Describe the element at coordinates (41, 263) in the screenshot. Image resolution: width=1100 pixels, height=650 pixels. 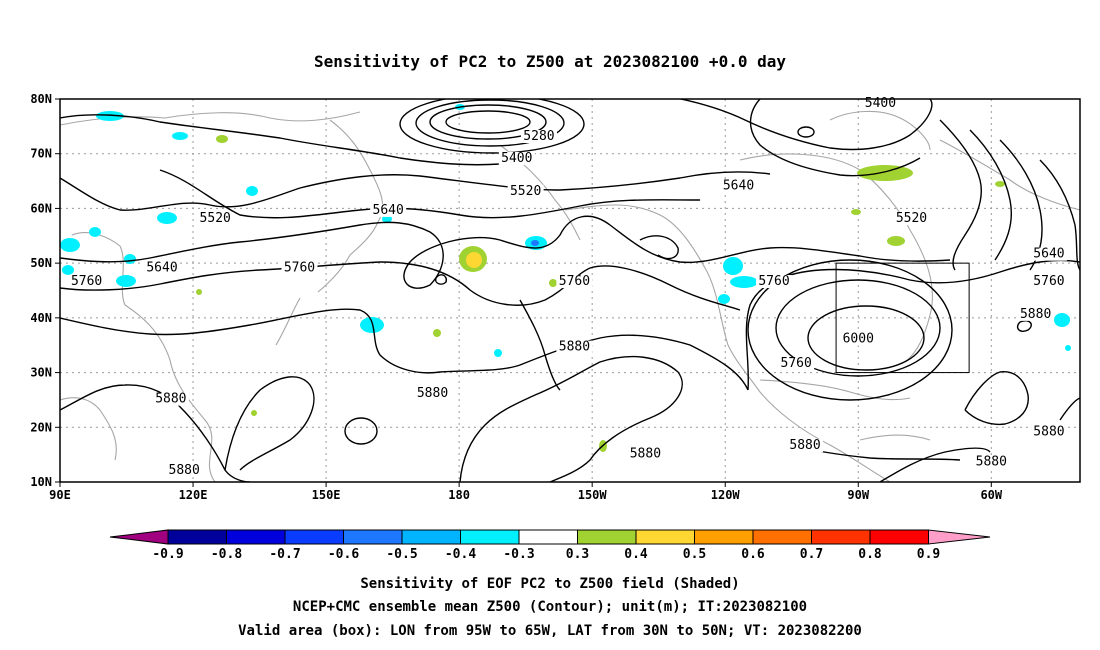
I see `lat-tick-label: 50N` at that location.